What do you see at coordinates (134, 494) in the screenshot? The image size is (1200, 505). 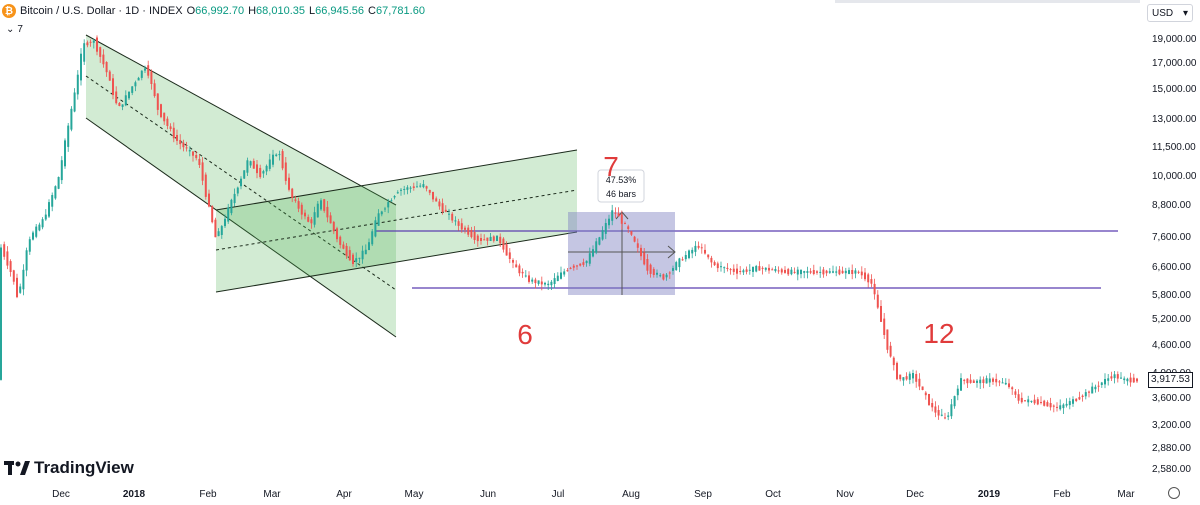 I see `time-axis-label: 2018` at bounding box center [134, 494].